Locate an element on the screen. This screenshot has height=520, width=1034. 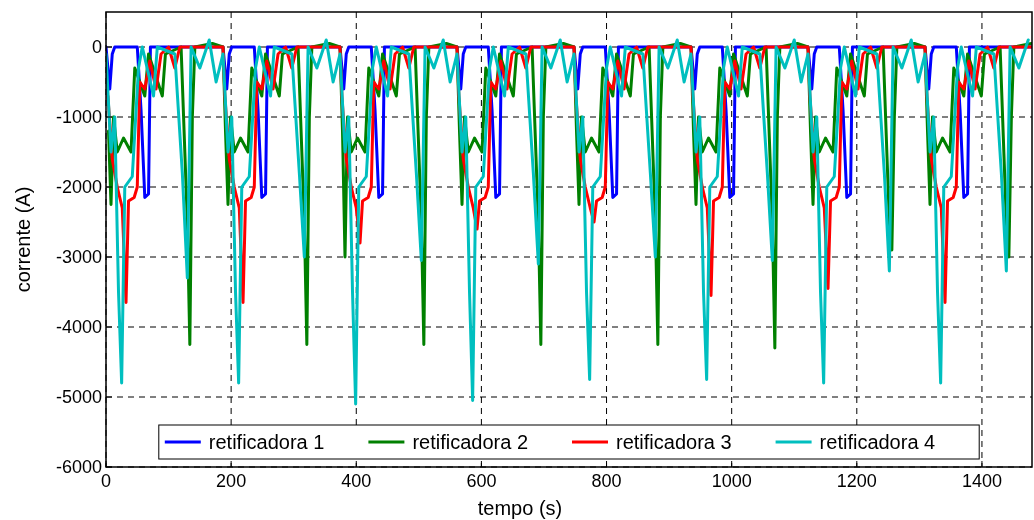
legend-label: retificadora 4 is located at coordinates (877, 442).